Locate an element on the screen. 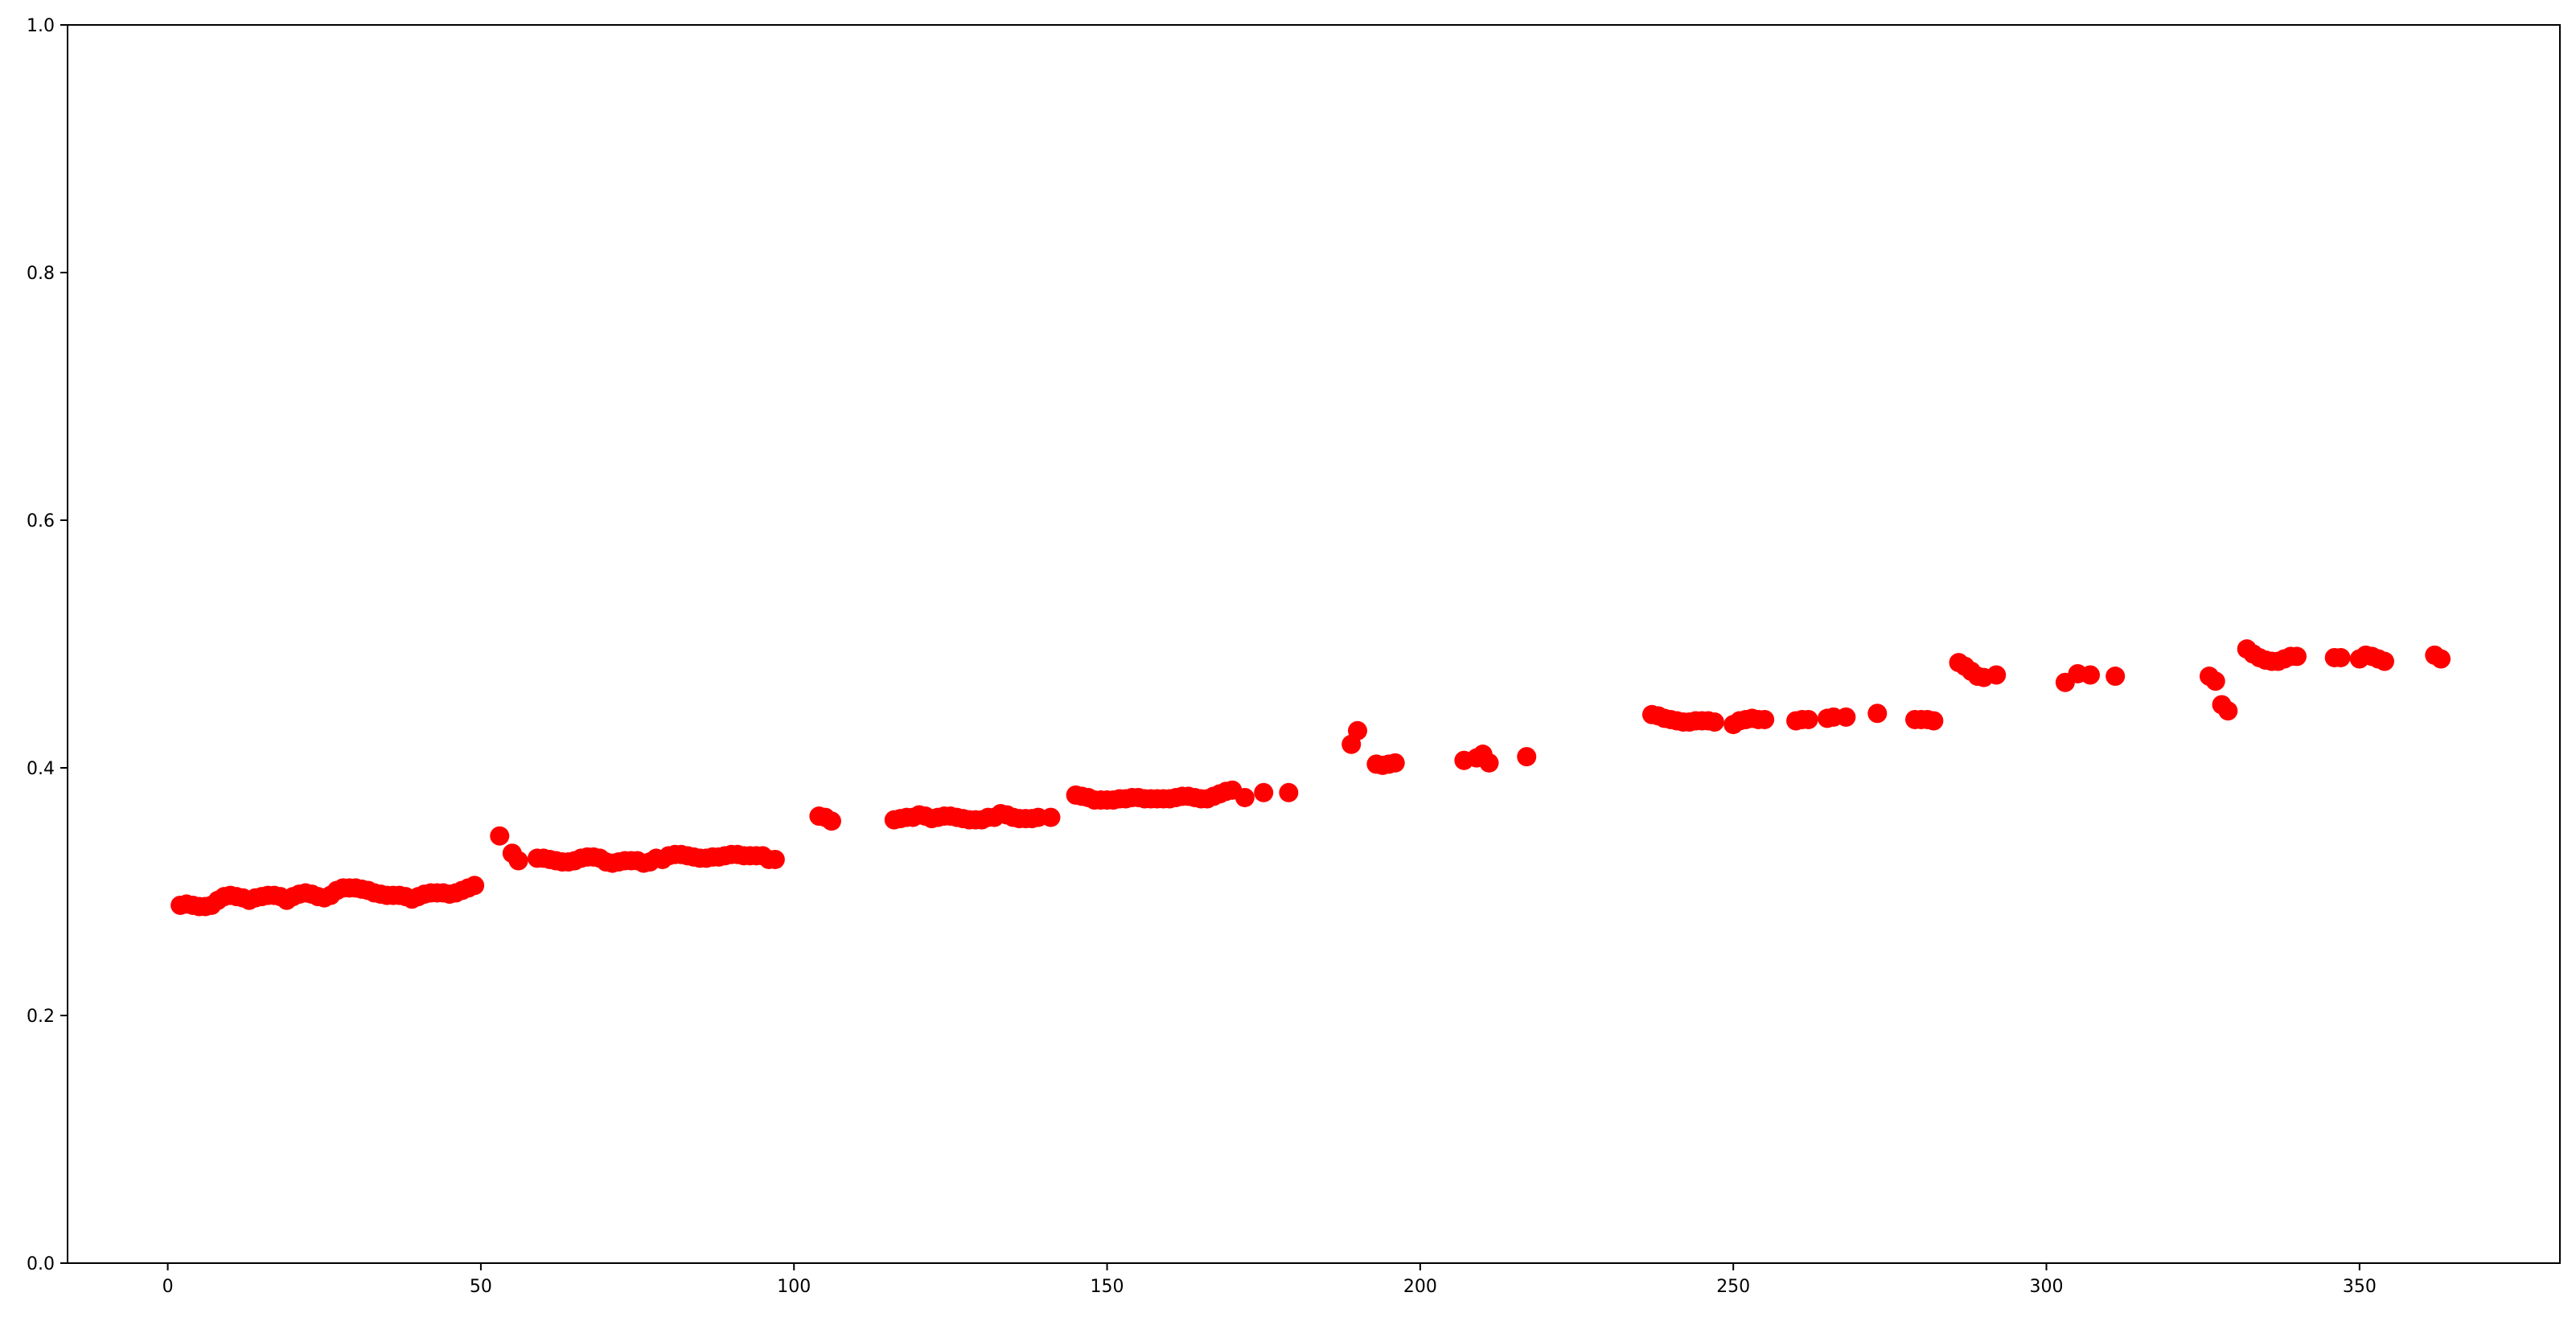 The image size is (2576, 1317). x-tick-label: 100 is located at coordinates (794, 1287).